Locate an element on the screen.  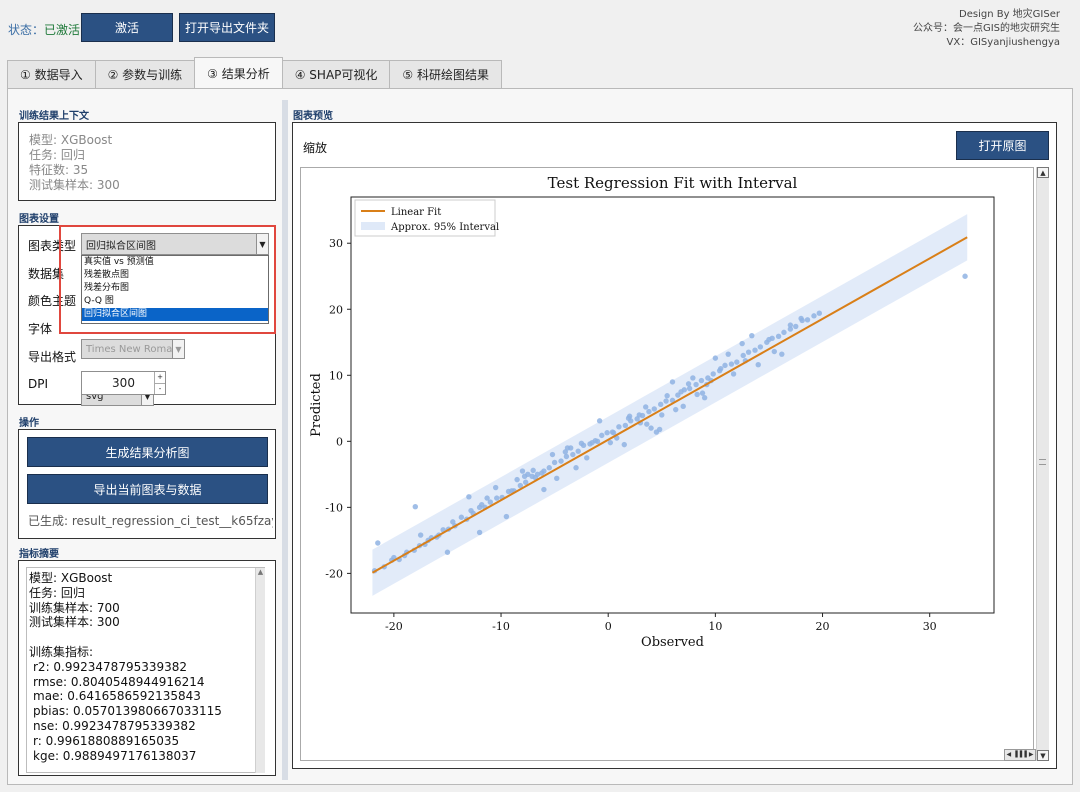
metrics-line: r2: 0.9923478795339382 is located at coordinates (110, 666).